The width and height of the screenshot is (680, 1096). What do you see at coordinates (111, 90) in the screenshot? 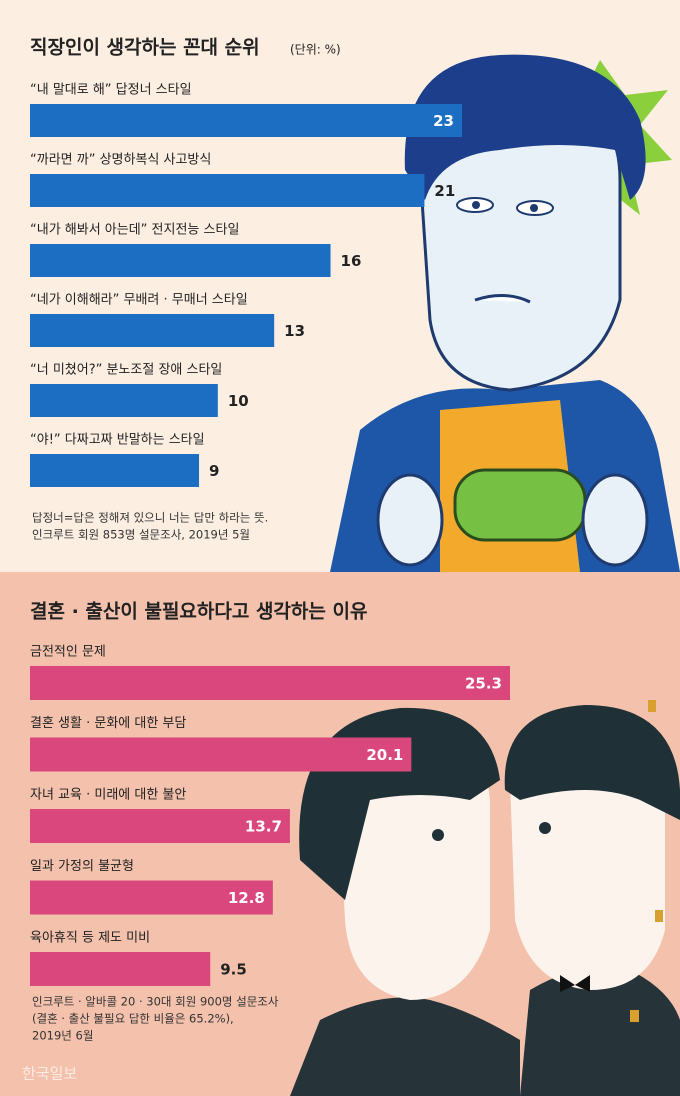
I see `category-label: “내 말대로 해” 답정너 스타일` at bounding box center [111, 90].